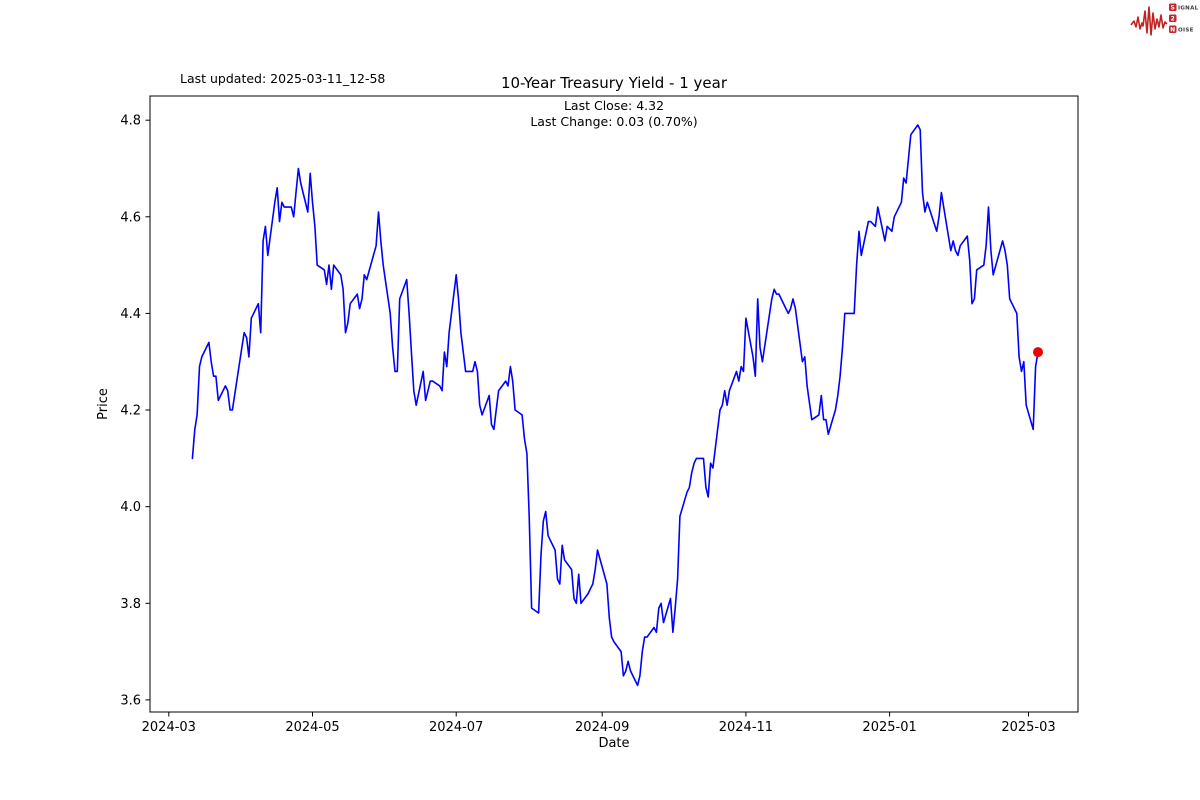 This screenshot has height=800, width=1200. I want to click on logo-letter-n: N, so click(1172, 30).